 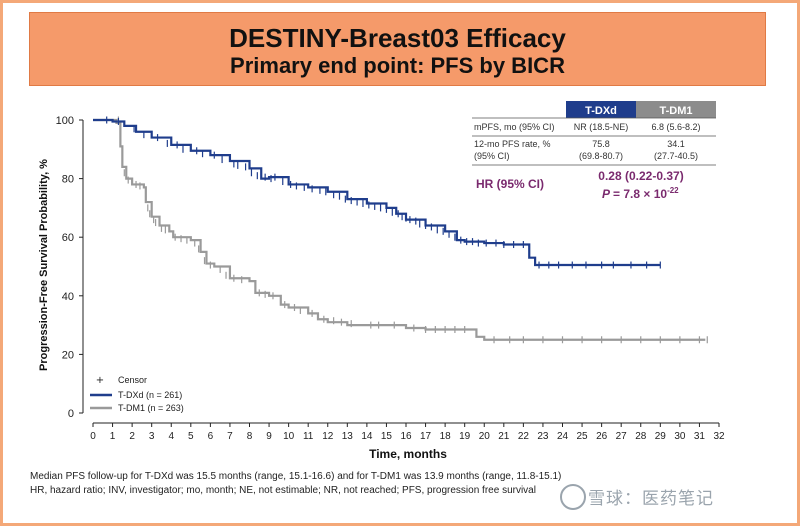 What do you see at coordinates (680, 436) in the screenshot?
I see `x-tick-label: 30` at bounding box center [680, 436].